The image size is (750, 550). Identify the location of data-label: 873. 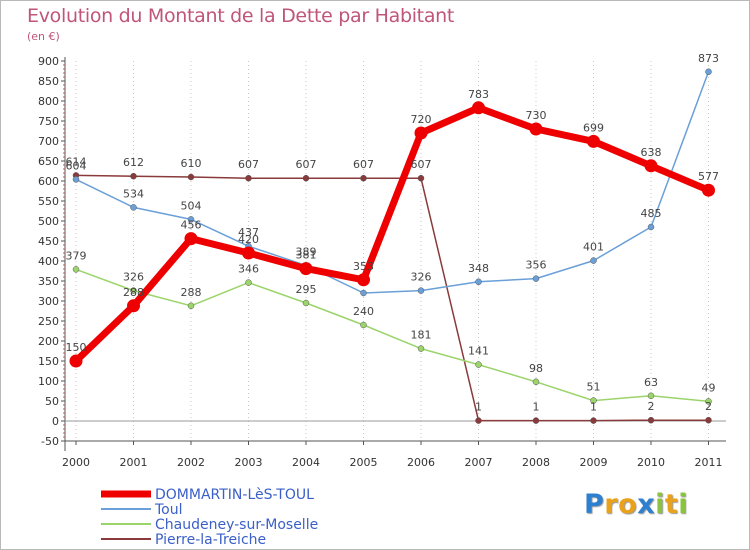
(708, 58).